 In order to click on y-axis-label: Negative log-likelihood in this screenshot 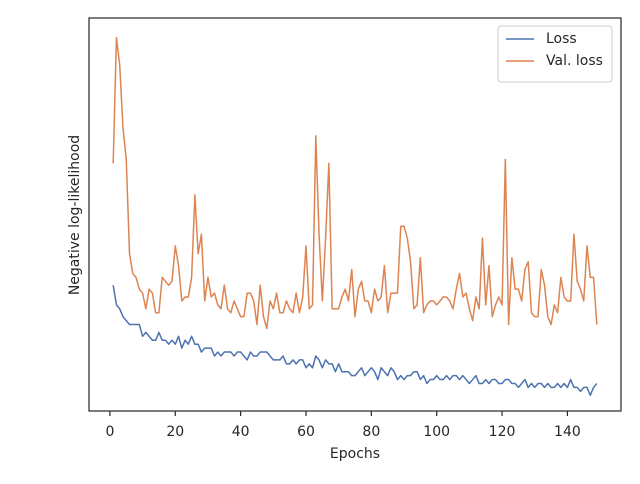, I will do `click(75, 215)`.